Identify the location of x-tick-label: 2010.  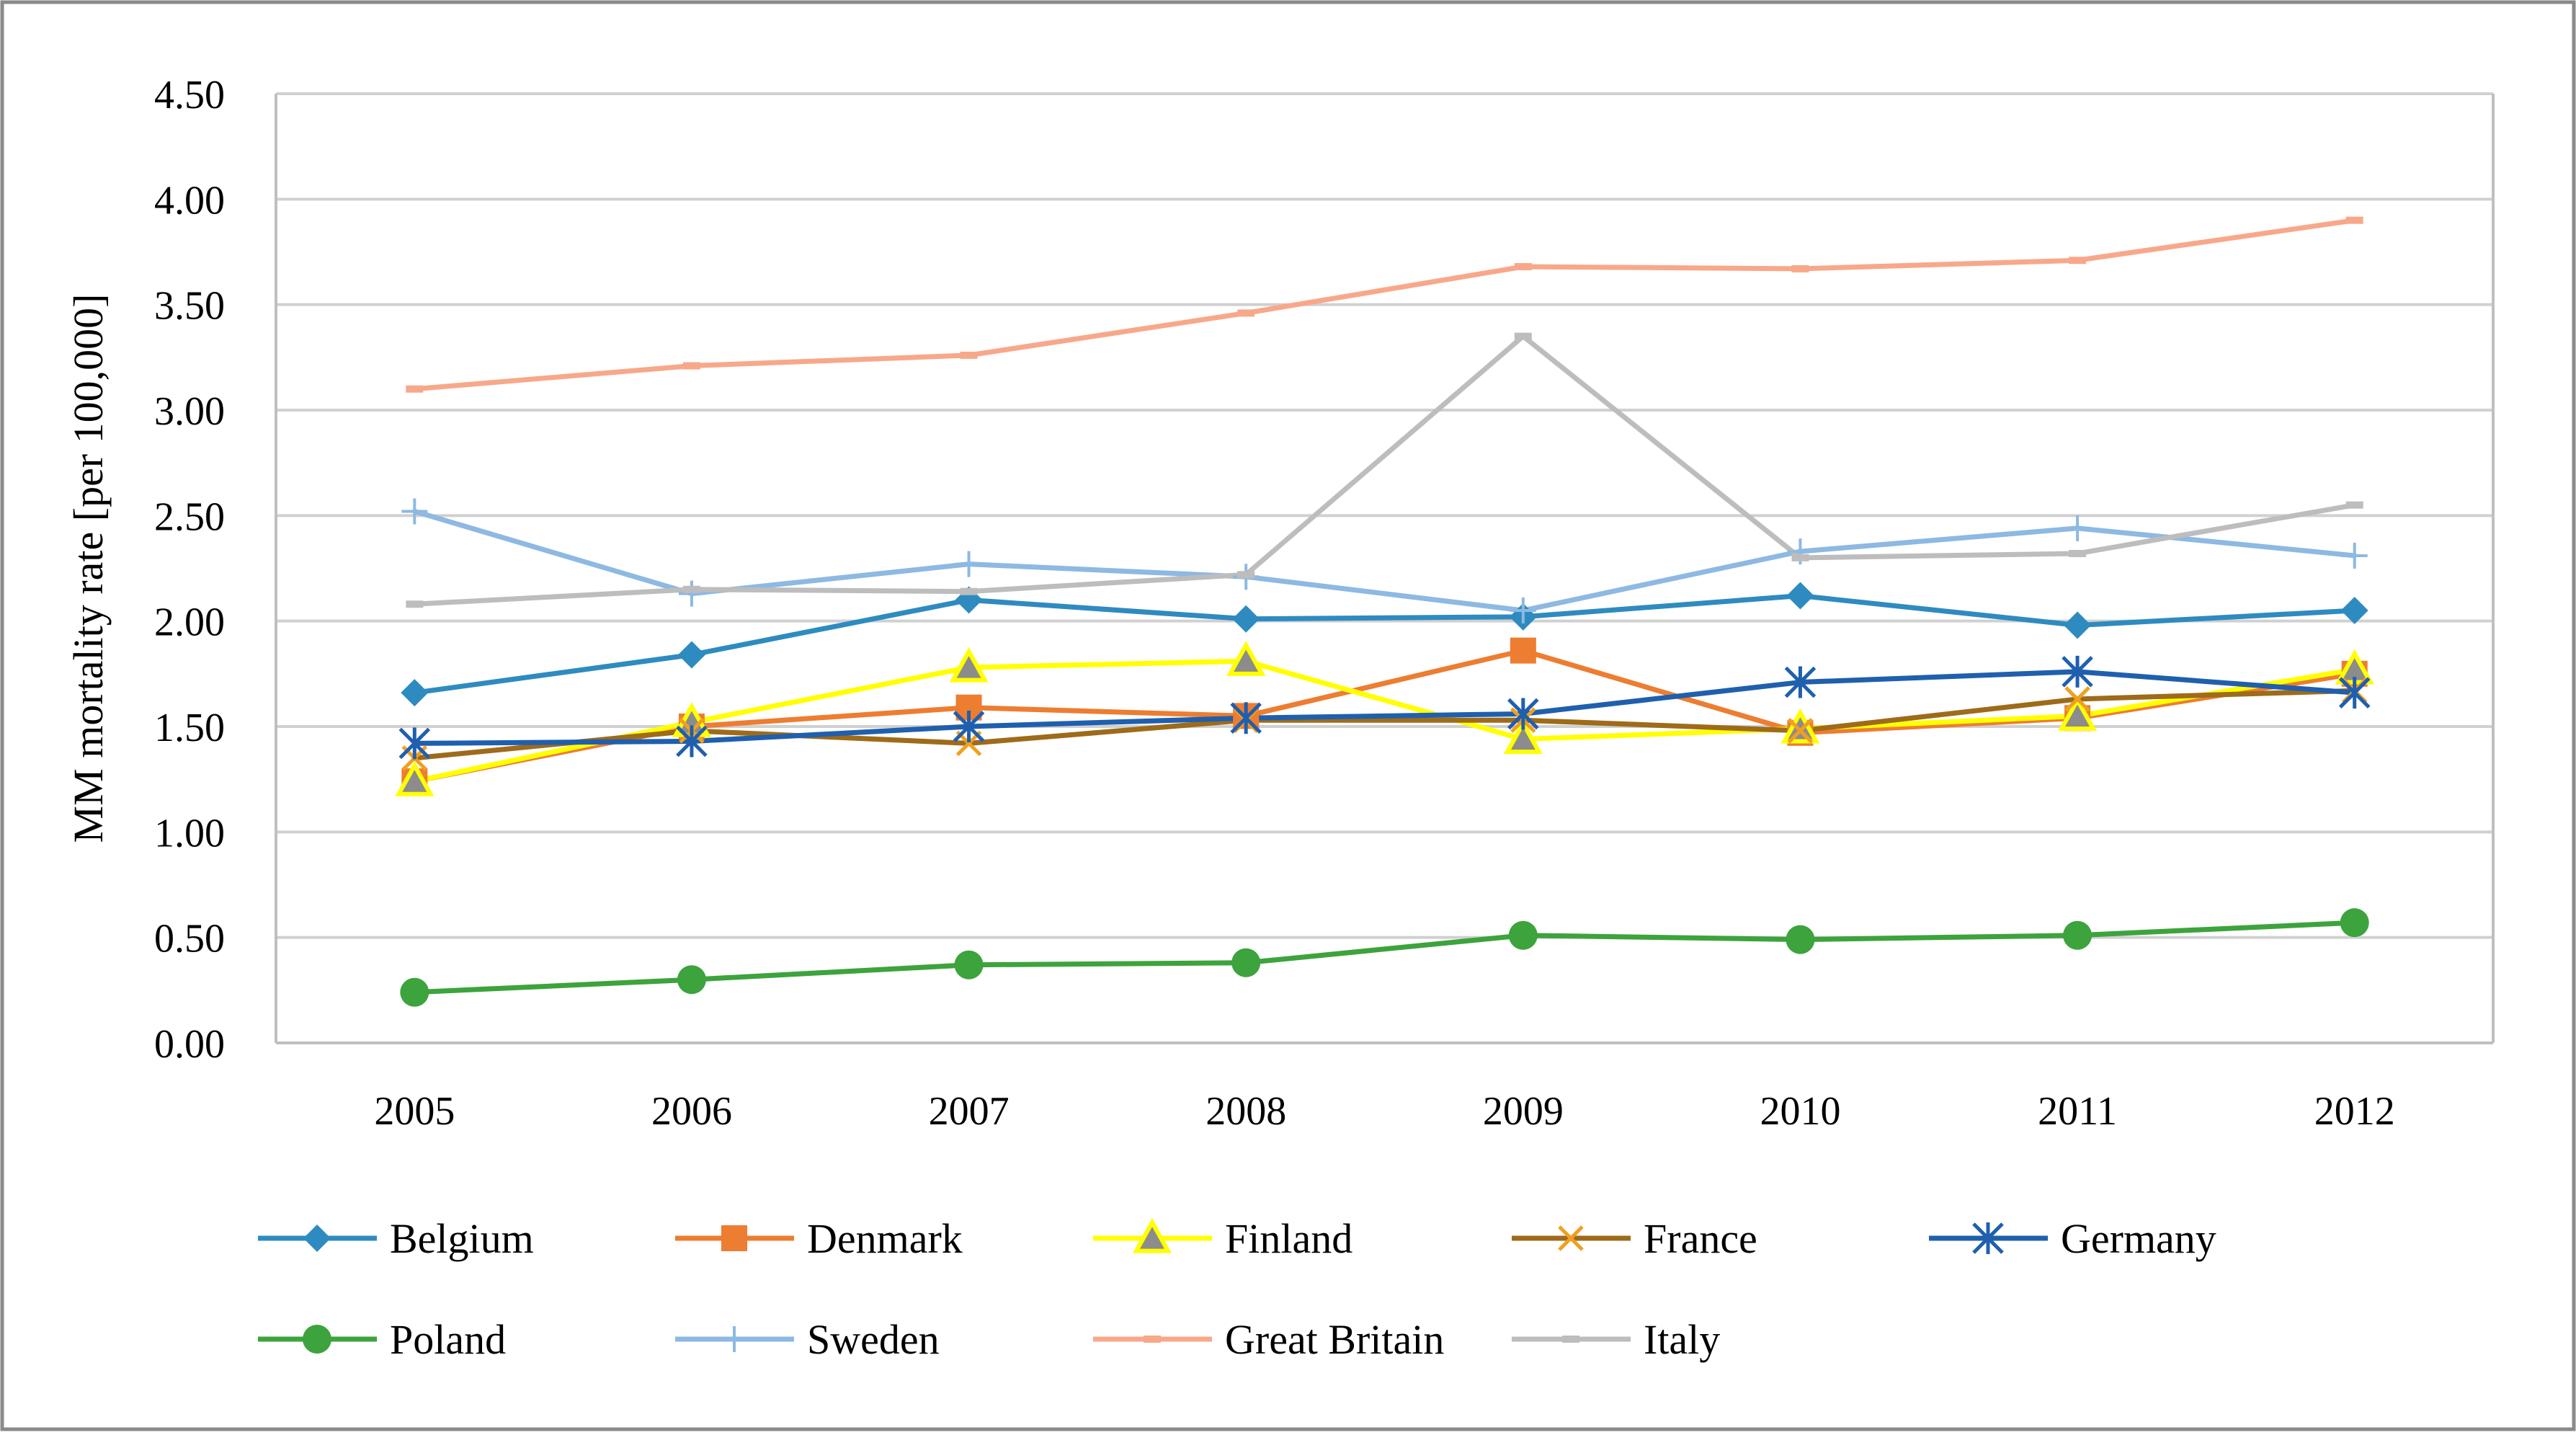
(1800, 1111).